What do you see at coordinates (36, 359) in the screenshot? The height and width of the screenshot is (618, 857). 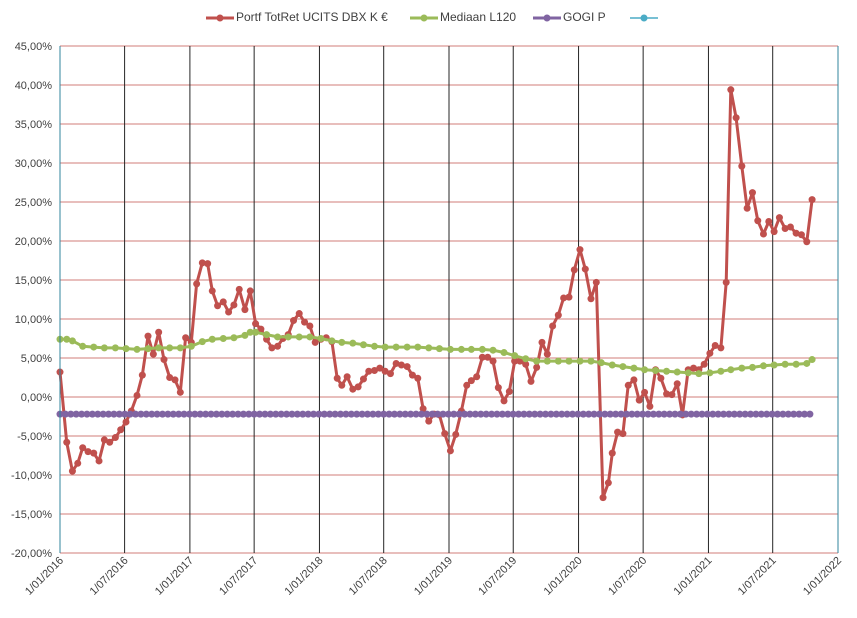 I see `y-tick-label: 5,00%` at bounding box center [36, 359].